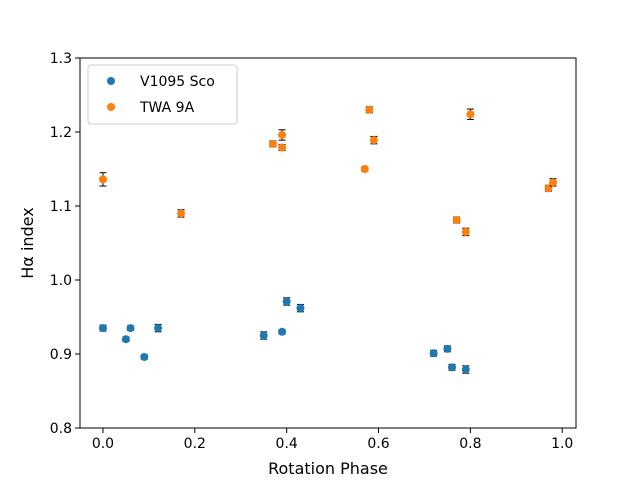 This screenshot has height=480, width=640. Describe the element at coordinates (167, 108) in the screenshot. I see `legend-label-twa-9a: TWA 9A` at that location.